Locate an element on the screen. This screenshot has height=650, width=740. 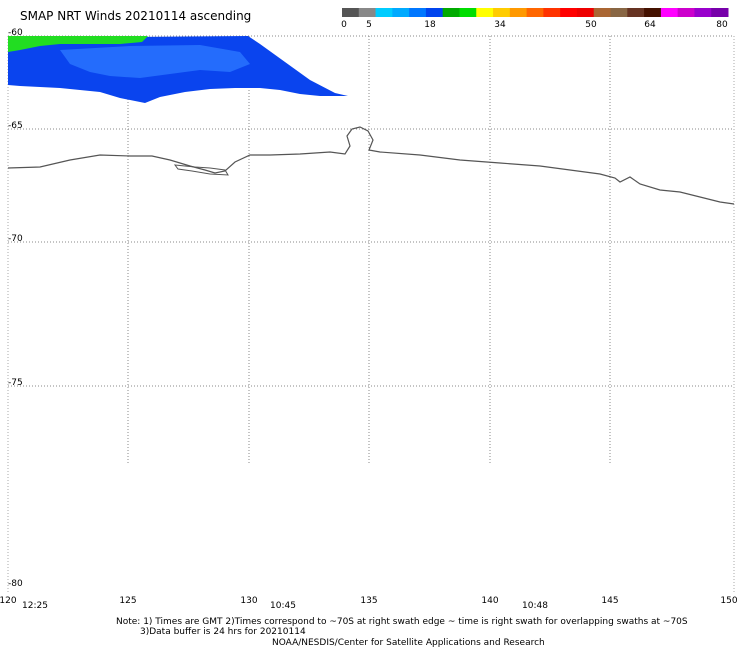
coastline-inlet is located at coordinates (201, 170).